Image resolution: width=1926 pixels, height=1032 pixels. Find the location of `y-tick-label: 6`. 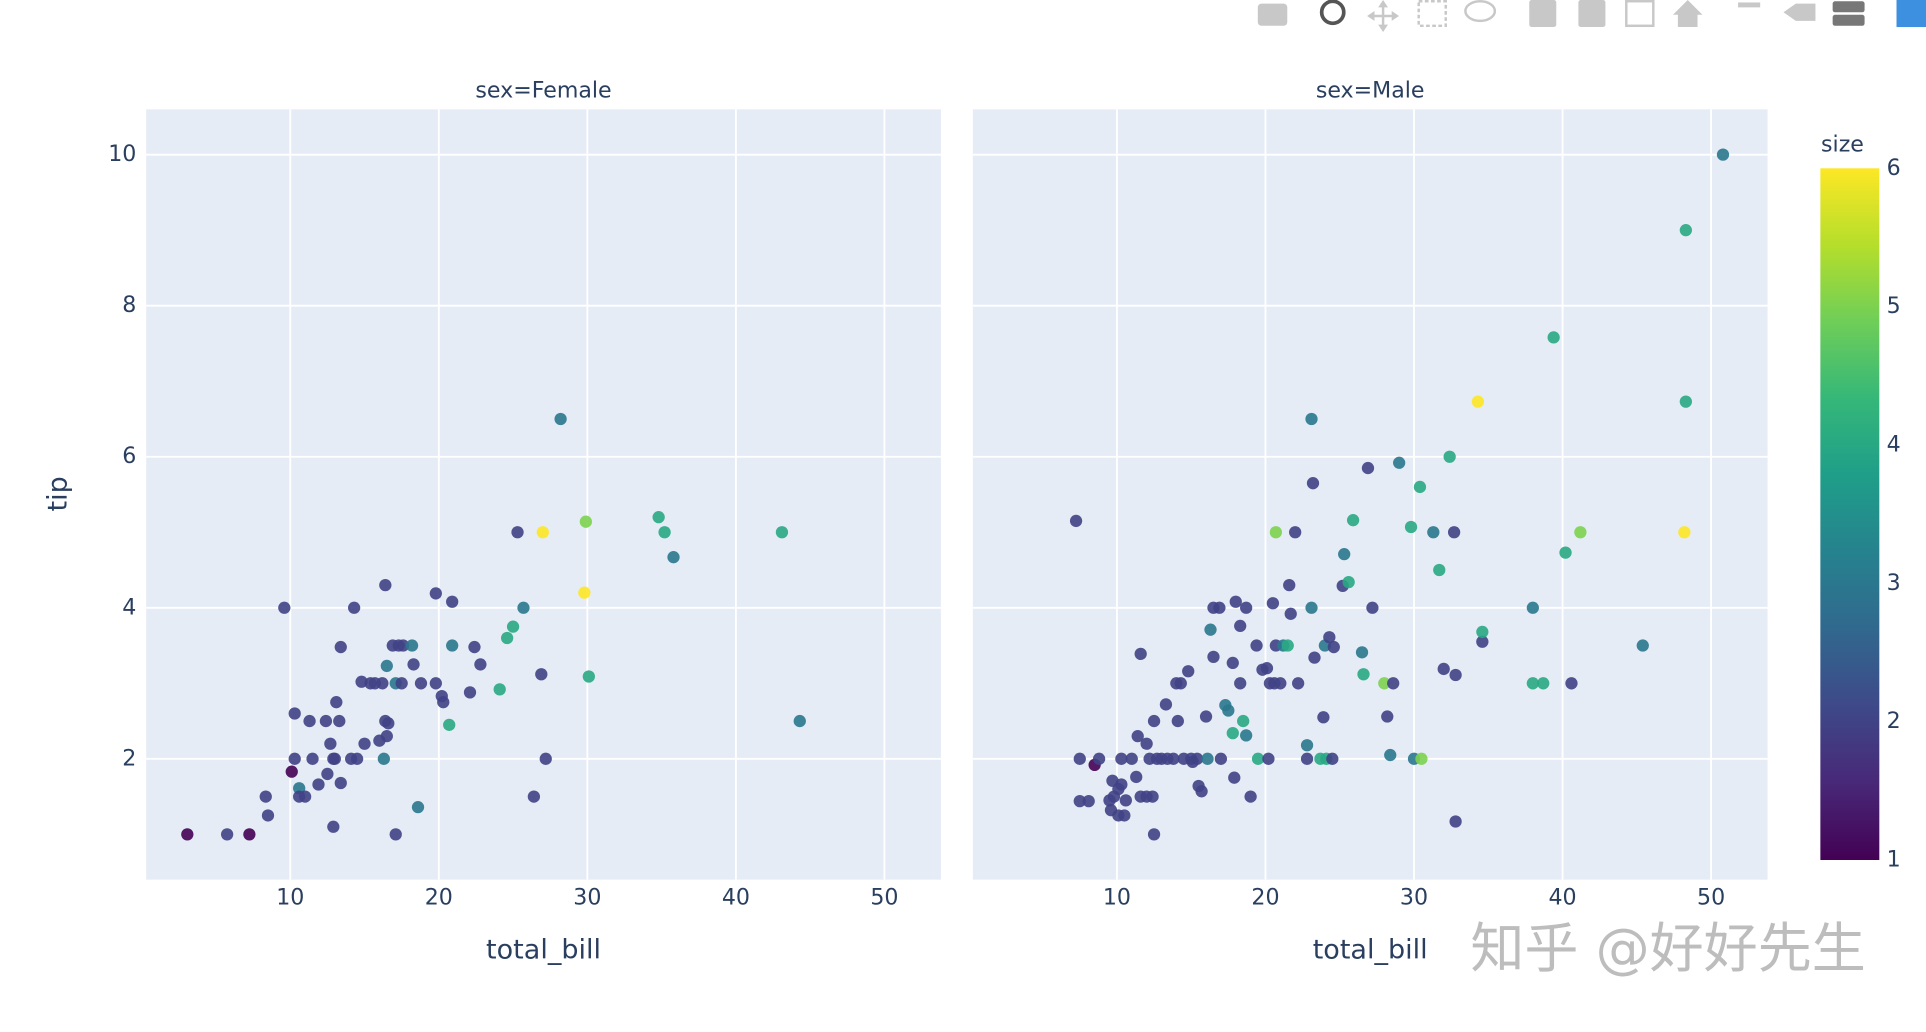

y-tick-label: 6 is located at coordinates (129, 456).